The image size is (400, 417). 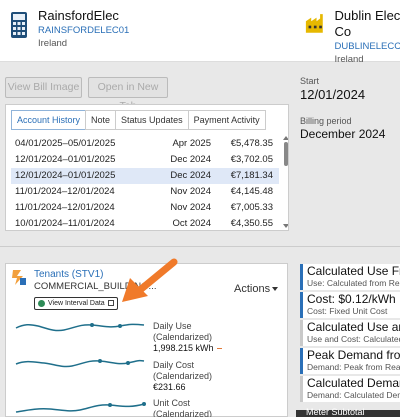 What do you see at coordinates (367, 23) in the screenshot?
I see `account-name: Dublin Elec Co` at bounding box center [367, 23].